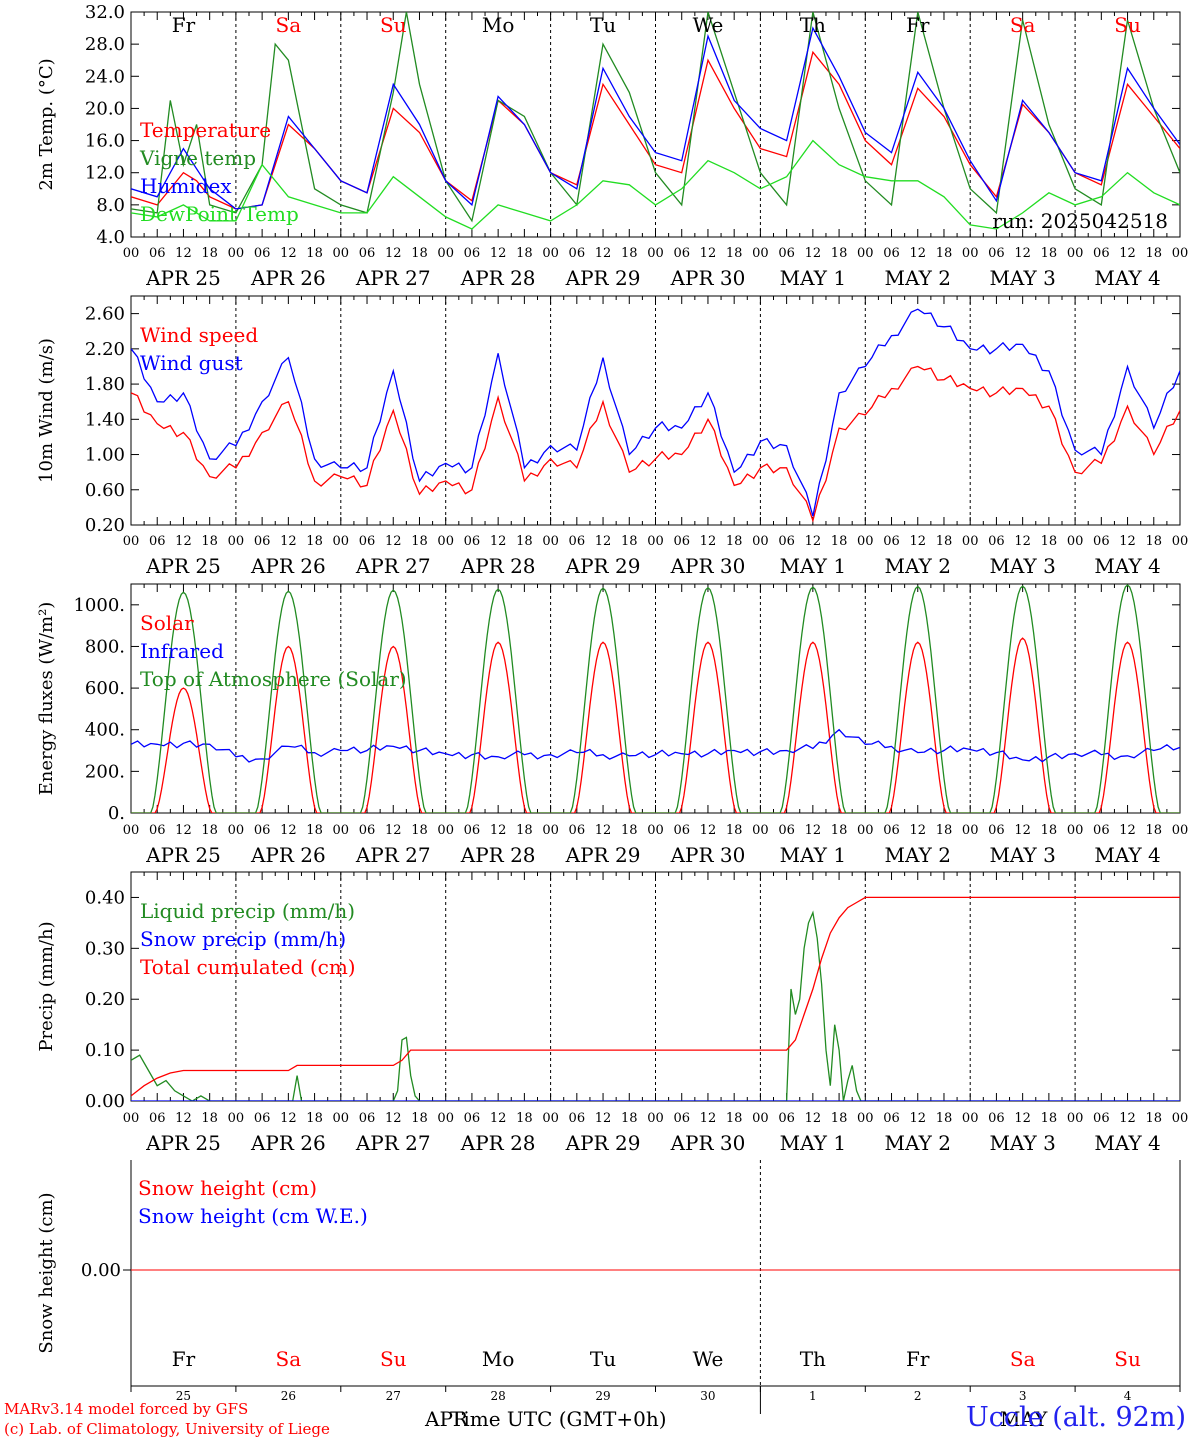 This screenshot has height=1440, width=1194. What do you see at coordinates (273, 679) in the screenshot?
I see `legend-entry: Top of Atmosphere (Solar)` at bounding box center [273, 679].